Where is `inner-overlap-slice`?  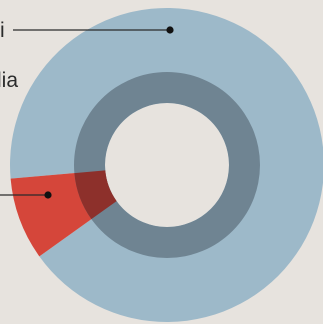 inner-overlap-slice is located at coordinates (95, 195).